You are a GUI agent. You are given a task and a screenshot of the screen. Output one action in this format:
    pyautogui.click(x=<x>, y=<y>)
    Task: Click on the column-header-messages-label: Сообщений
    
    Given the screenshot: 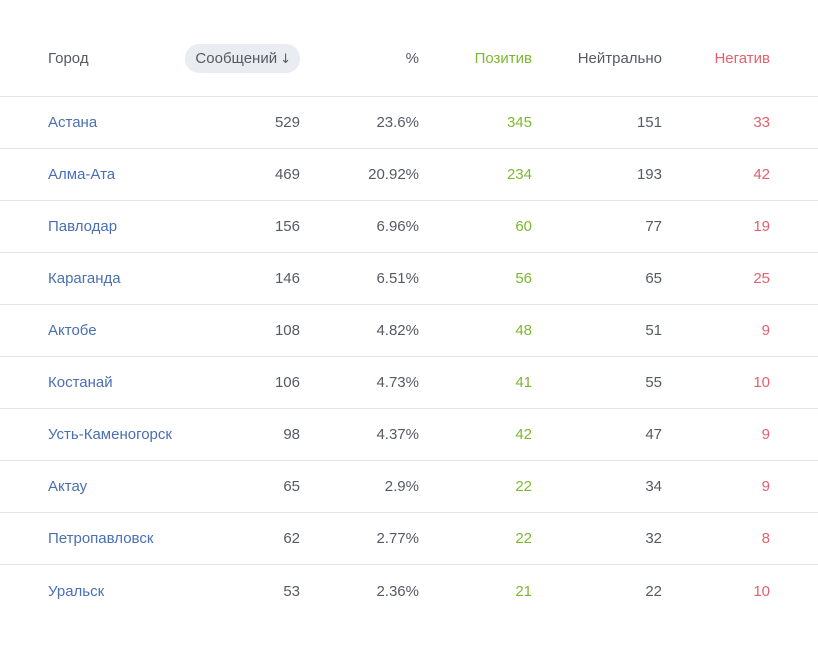 What is the action you would take?
    pyautogui.click(x=236, y=58)
    